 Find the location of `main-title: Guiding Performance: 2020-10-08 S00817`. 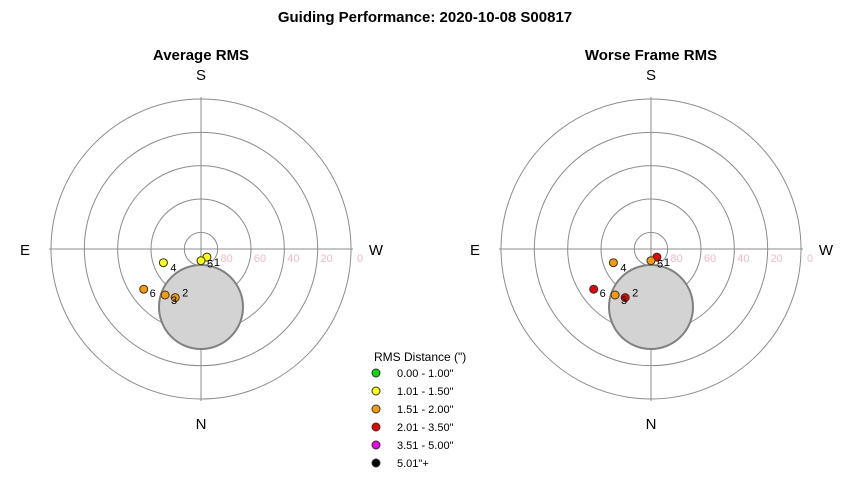

main-title: Guiding Performance: 2020-10-08 S00817 is located at coordinates (425, 17).